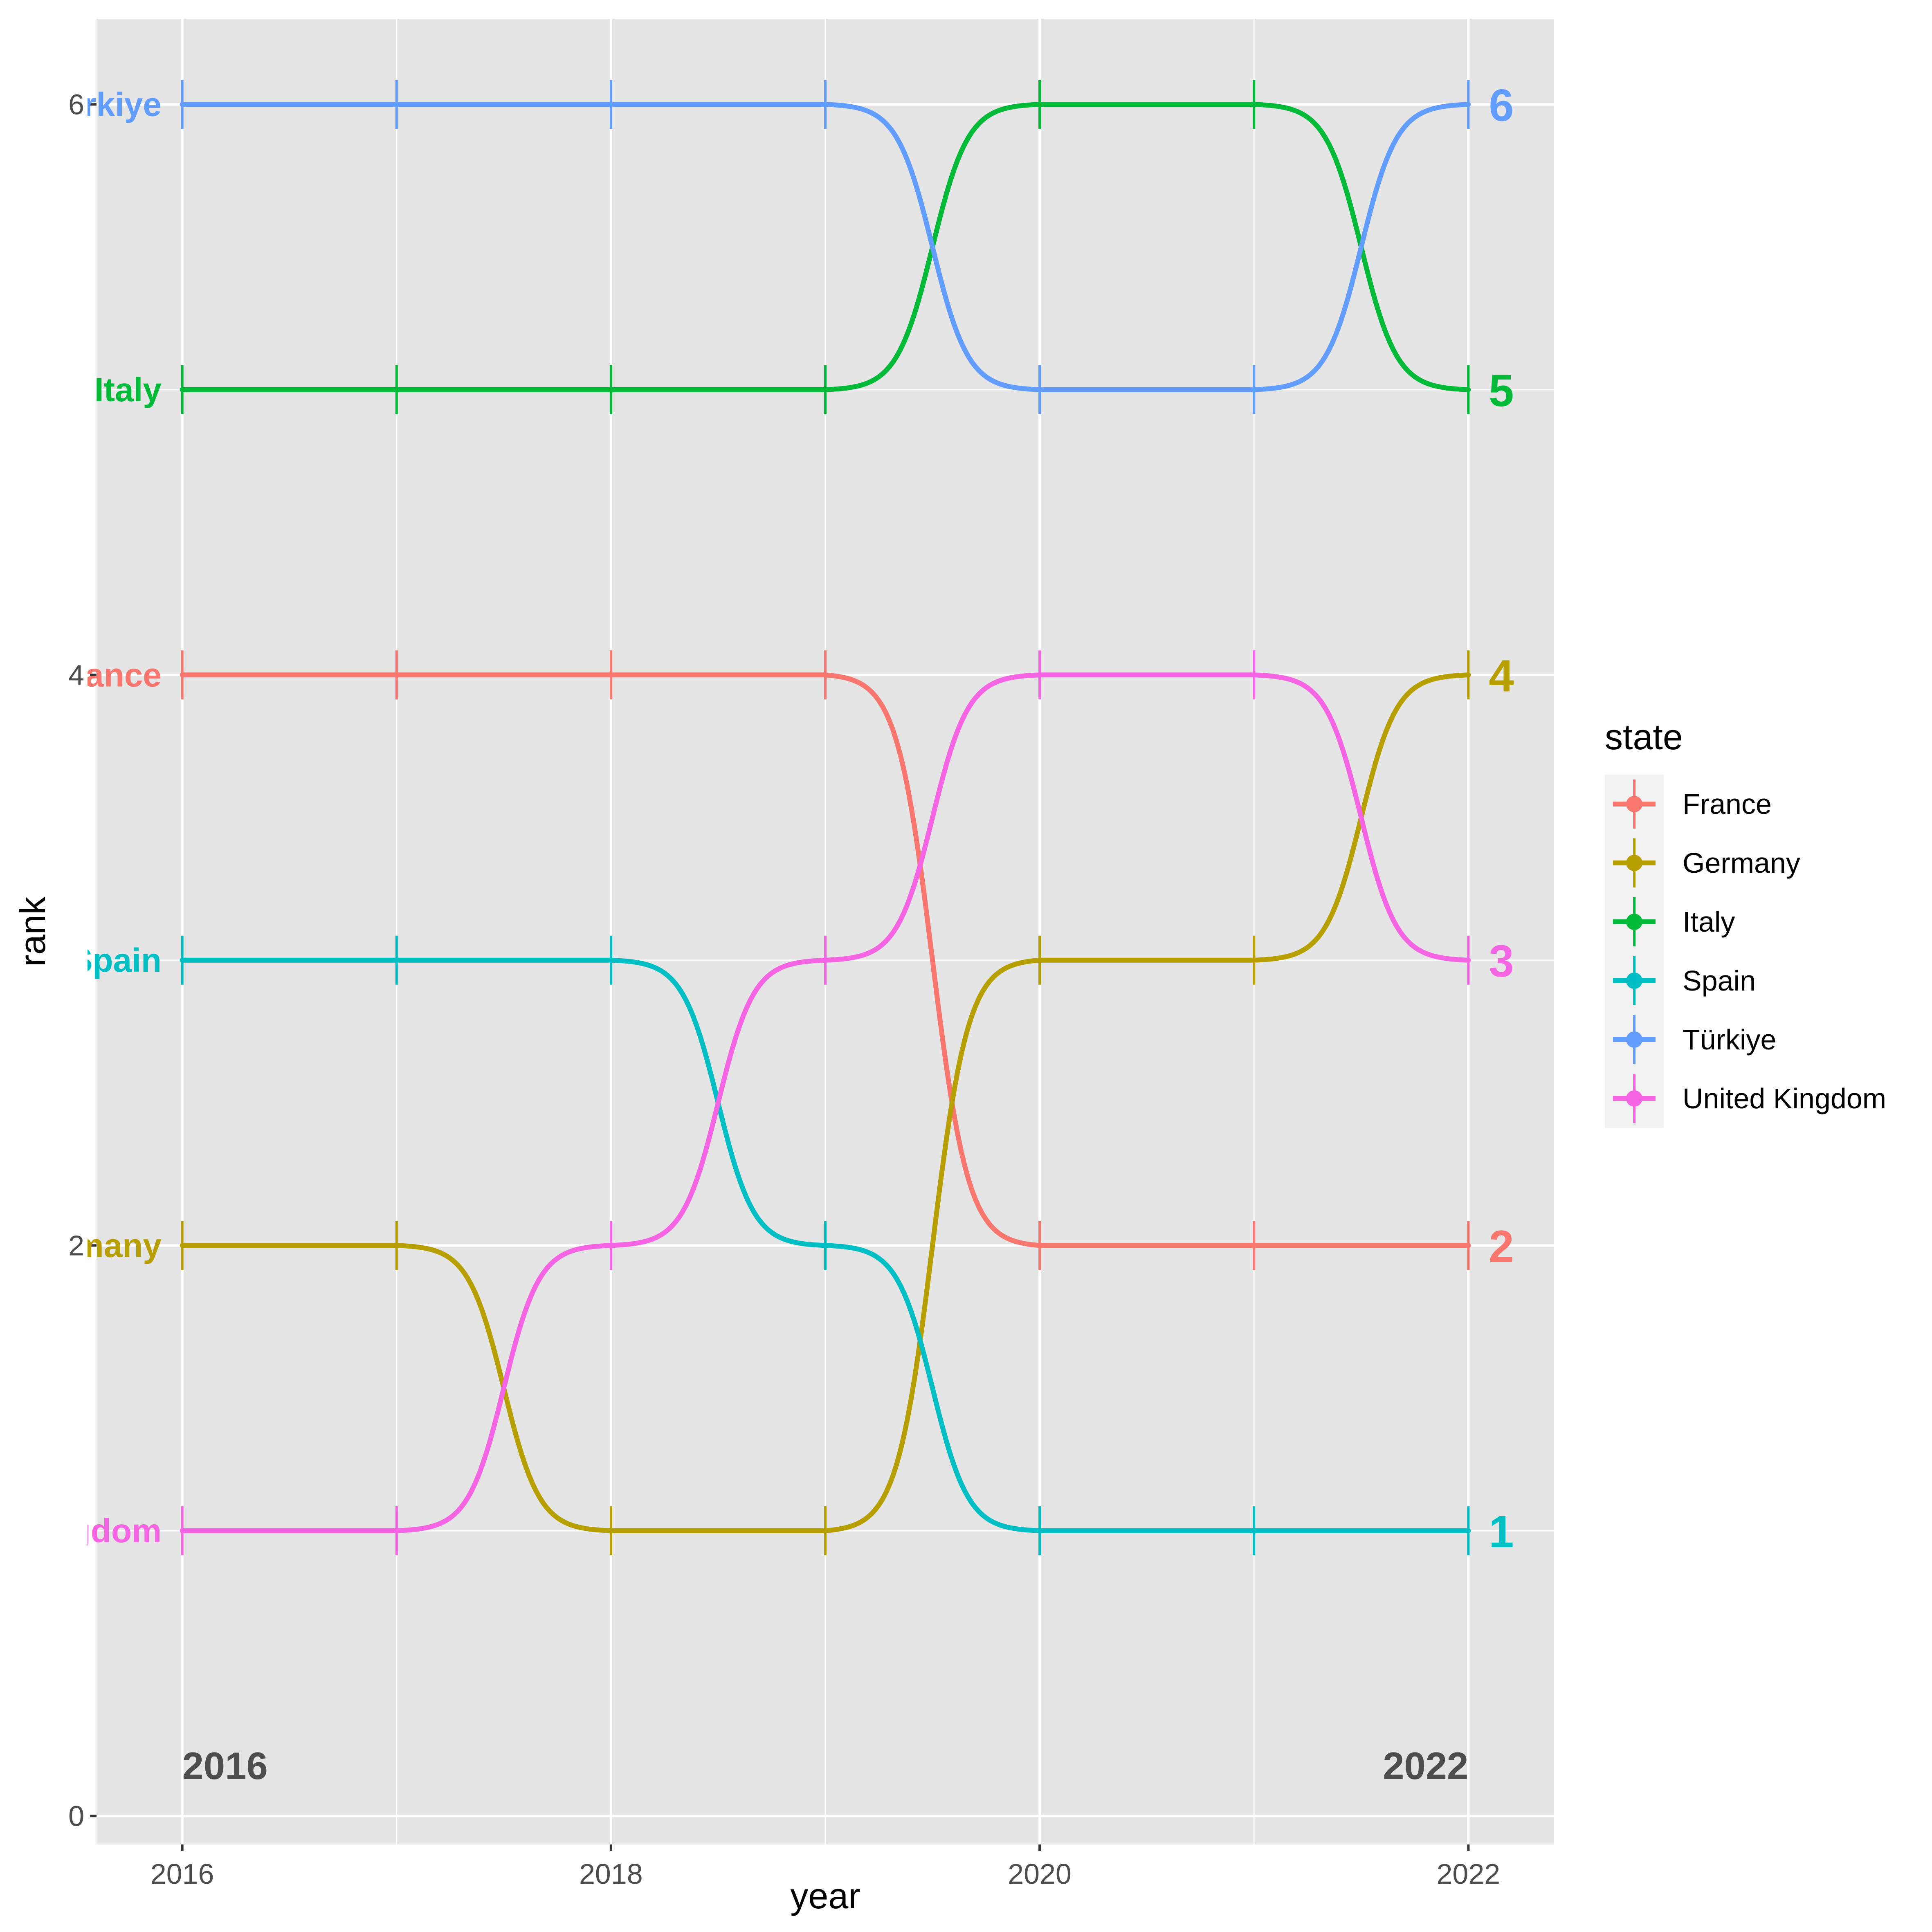 The height and width of the screenshot is (1932, 1932). Describe the element at coordinates (33, 931) in the screenshot. I see `y-axis-title: rank` at that location.